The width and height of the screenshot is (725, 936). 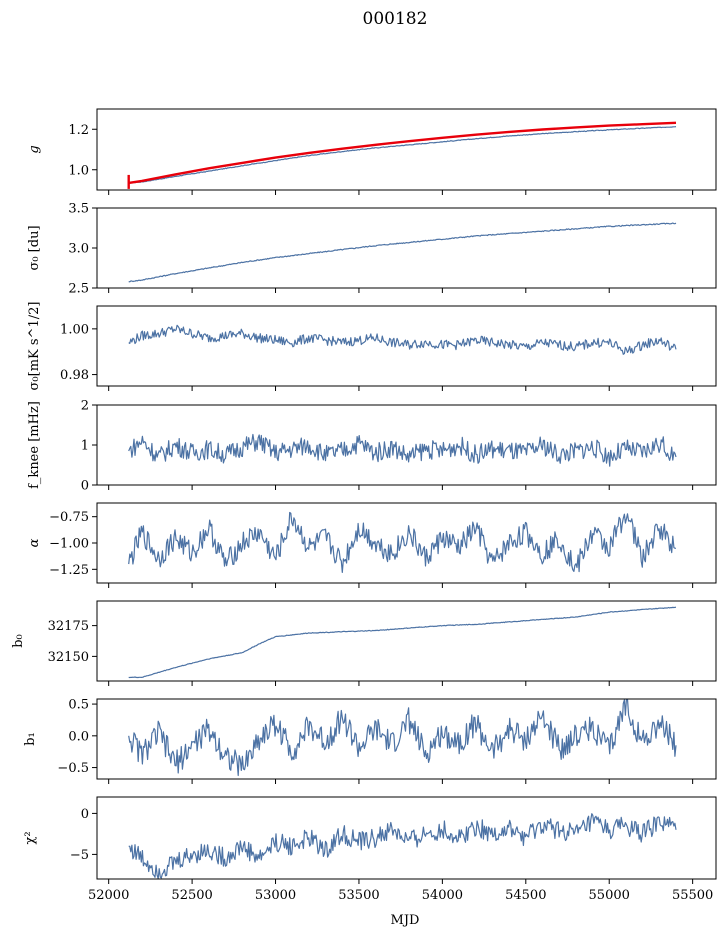 I want to click on y-tick-label-sigma0_du: 3.5, so click(x=78, y=209).